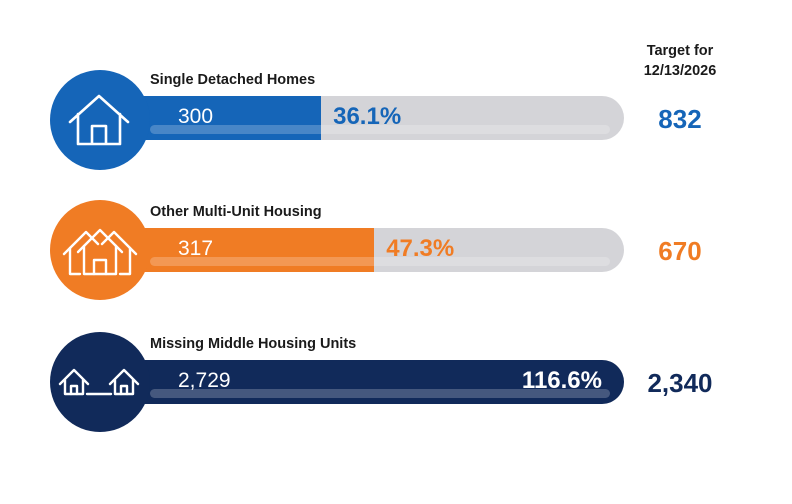  What do you see at coordinates (680, 251) in the screenshot?
I see `target-value: 670` at bounding box center [680, 251].